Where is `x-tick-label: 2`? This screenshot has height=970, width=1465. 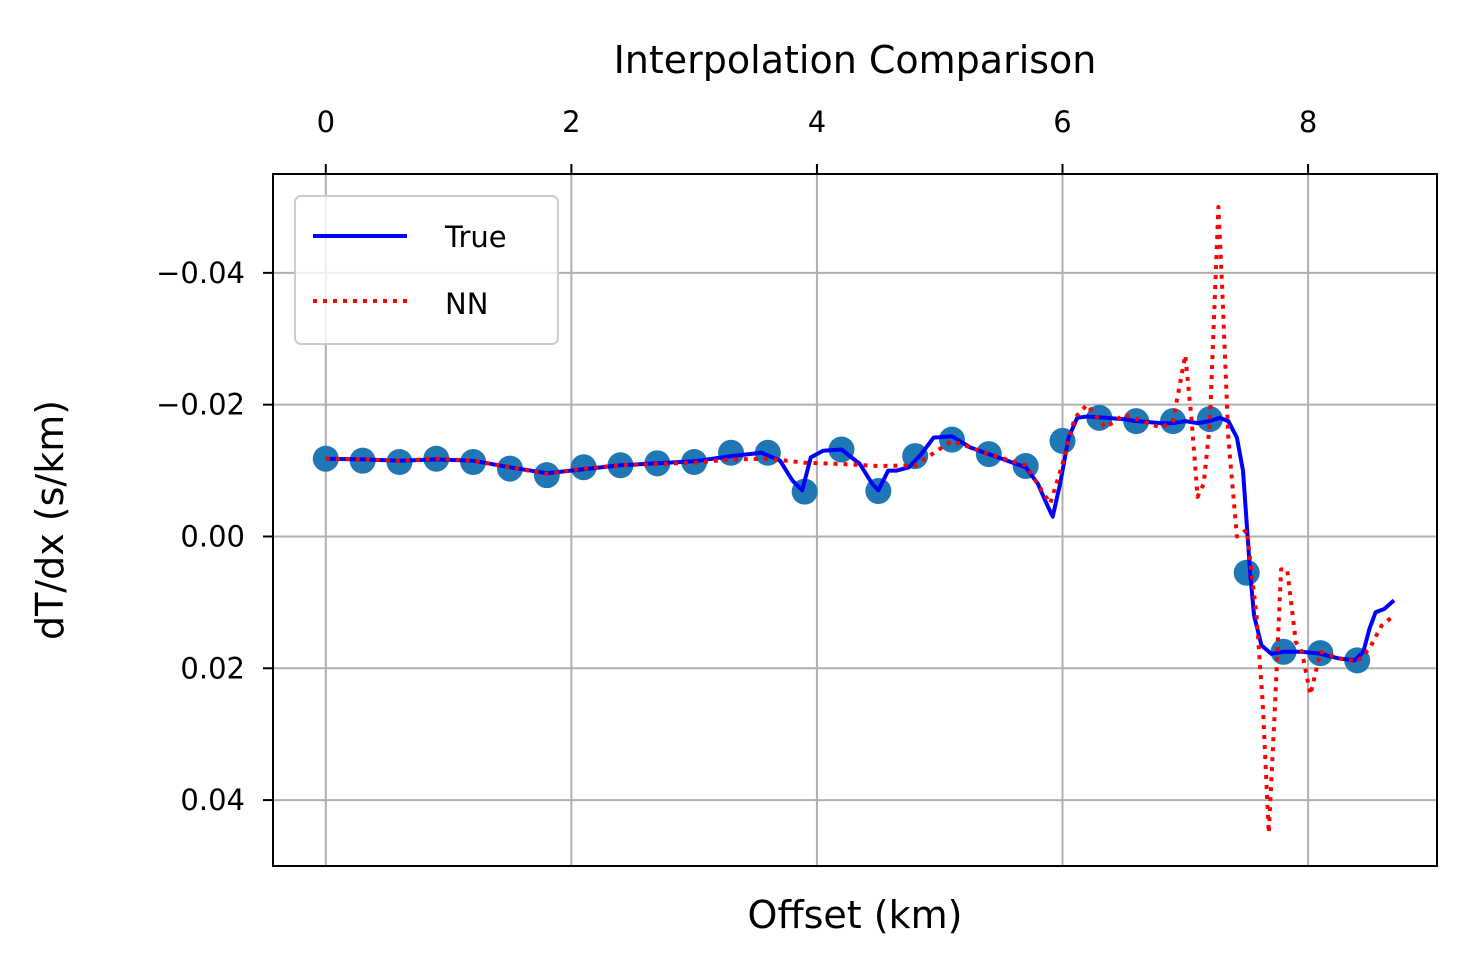
x-tick-label: 2 is located at coordinates (571, 122).